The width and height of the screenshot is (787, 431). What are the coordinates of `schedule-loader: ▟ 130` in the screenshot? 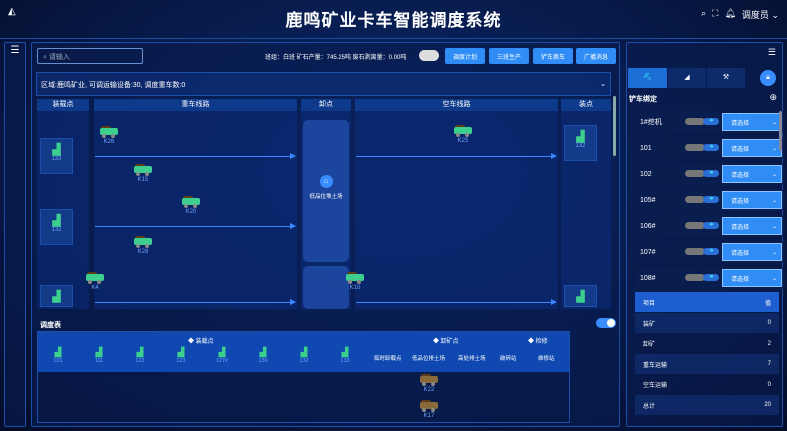 It's located at (263, 355).